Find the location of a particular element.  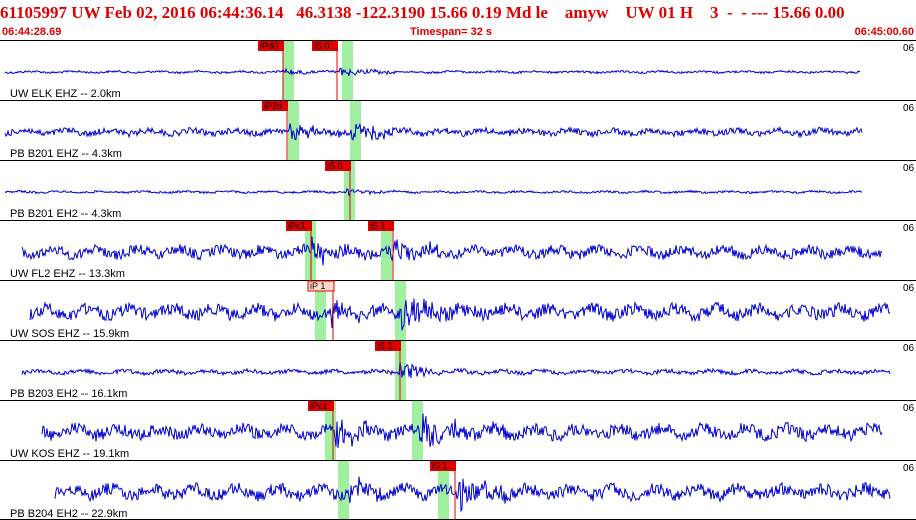

end-time: 06:45:00.60 is located at coordinates (884, 32).